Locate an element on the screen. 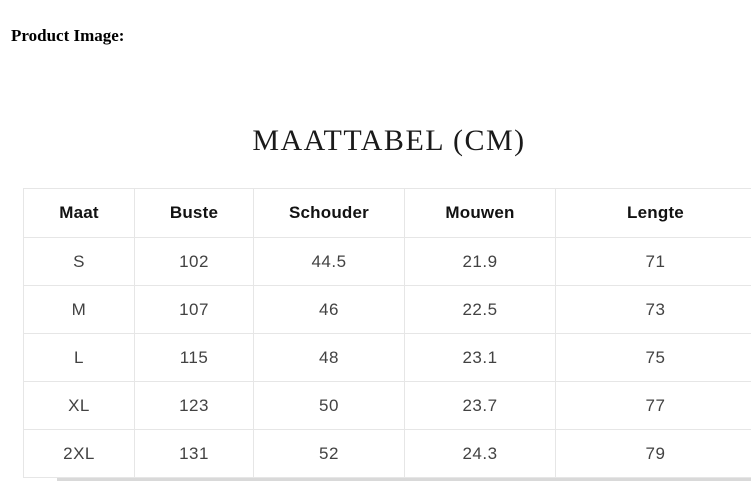  table-header-row: Maat Buste Schouder Mouwen Lengte is located at coordinates (387, 213).